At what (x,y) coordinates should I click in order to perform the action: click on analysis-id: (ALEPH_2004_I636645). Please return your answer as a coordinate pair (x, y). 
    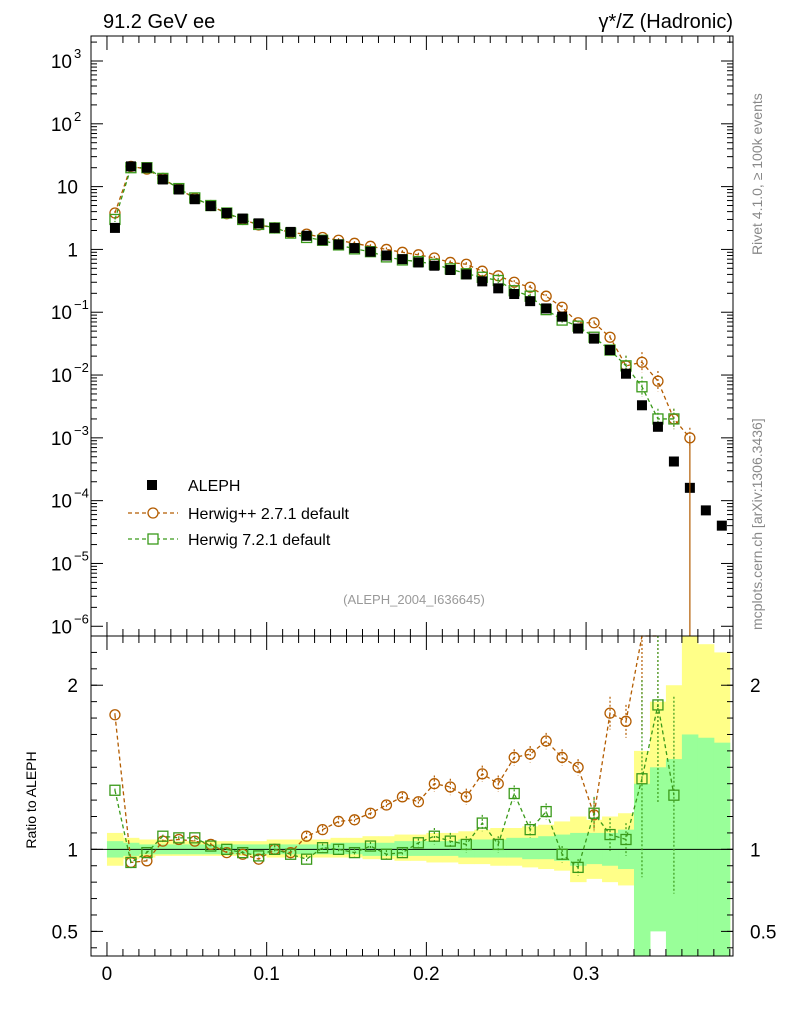
    Looking at the image, I should click on (414, 599).